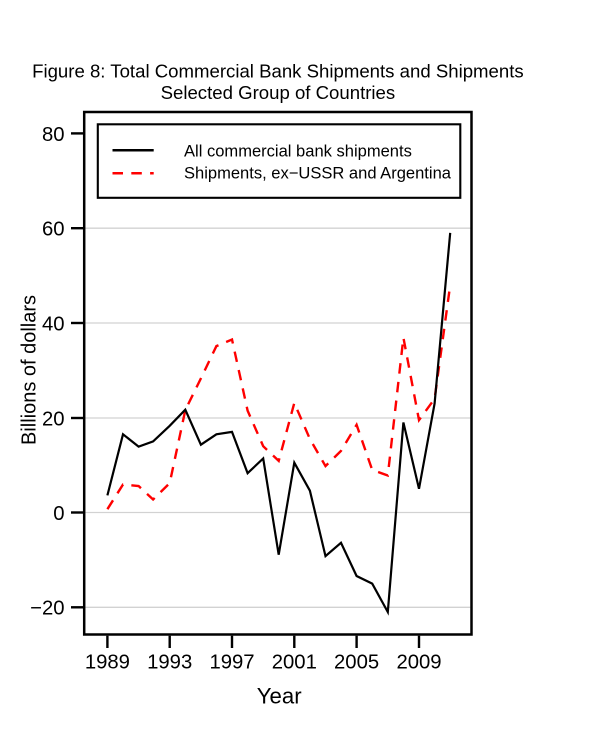  Describe the element at coordinates (58, 514) in the screenshot. I see `svg-text: 0` at that location.